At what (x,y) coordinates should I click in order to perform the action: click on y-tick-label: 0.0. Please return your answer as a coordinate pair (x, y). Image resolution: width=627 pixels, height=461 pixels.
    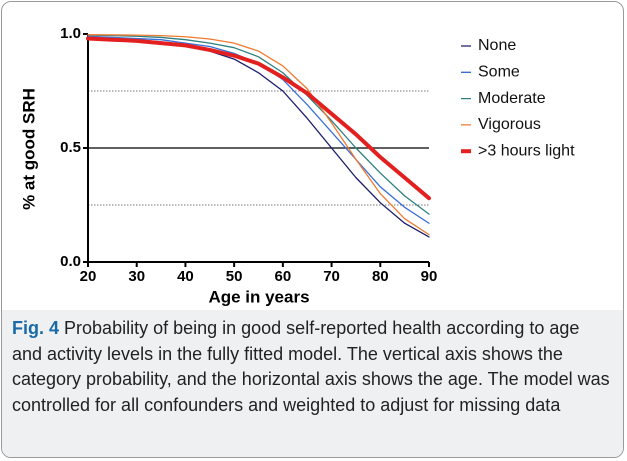
    Looking at the image, I should click on (70, 261).